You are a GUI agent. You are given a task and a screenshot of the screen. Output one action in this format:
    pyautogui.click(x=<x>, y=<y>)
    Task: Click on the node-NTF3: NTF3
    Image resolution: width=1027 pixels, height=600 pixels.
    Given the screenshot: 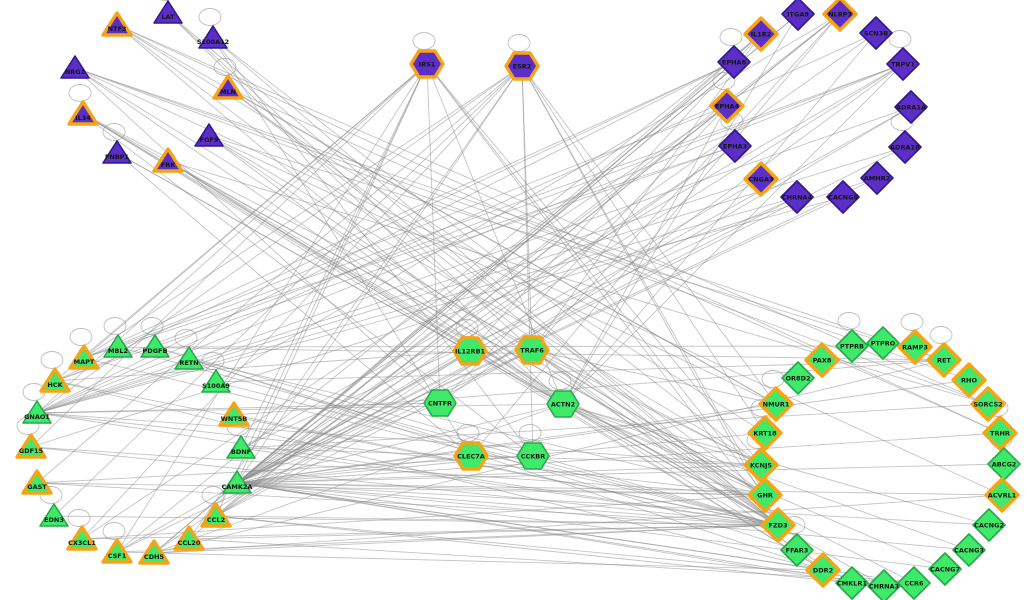 What is the action you would take?
    pyautogui.click(x=117, y=24)
    